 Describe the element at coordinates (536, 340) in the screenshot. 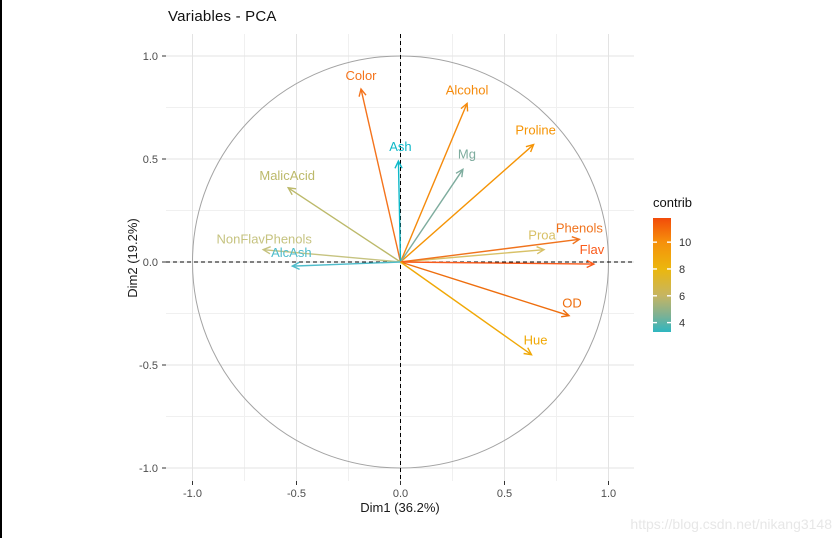

I see `vector-label: Hue` at that location.